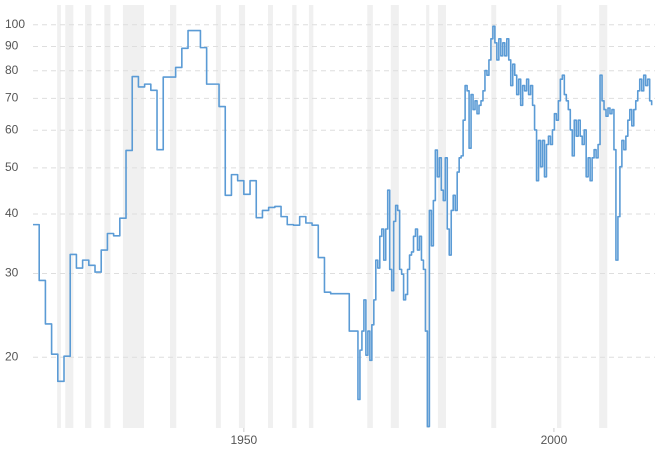 This screenshot has width=658, height=456. What do you see at coordinates (243, 440) in the screenshot?
I see `x-tick-label: 1950` at bounding box center [243, 440].